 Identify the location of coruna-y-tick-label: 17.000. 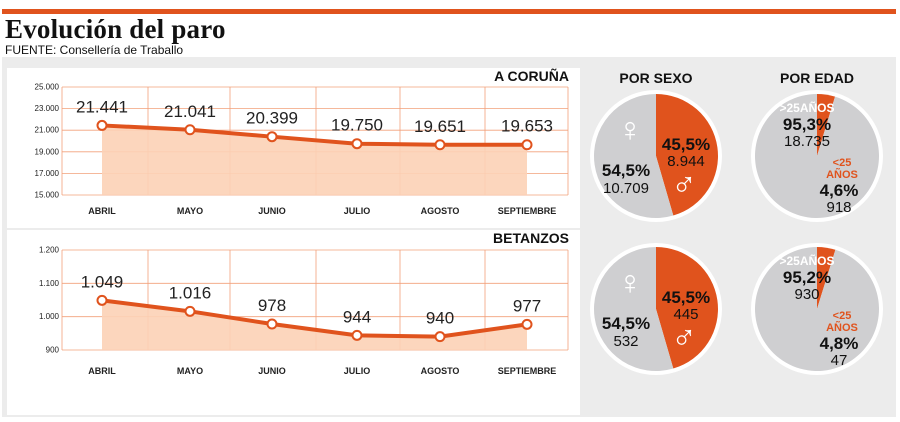
(47, 173).